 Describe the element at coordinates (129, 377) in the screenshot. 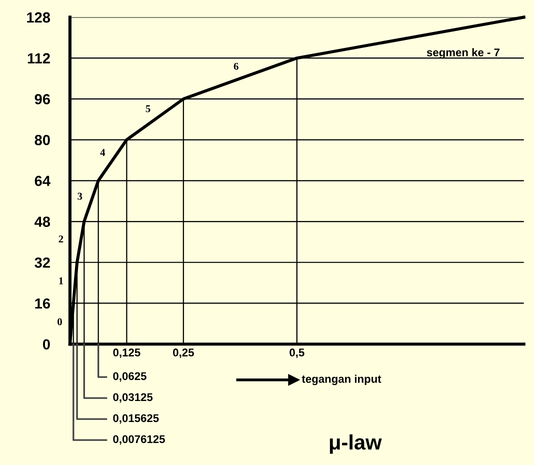

I see `text: 0,0625` at that location.